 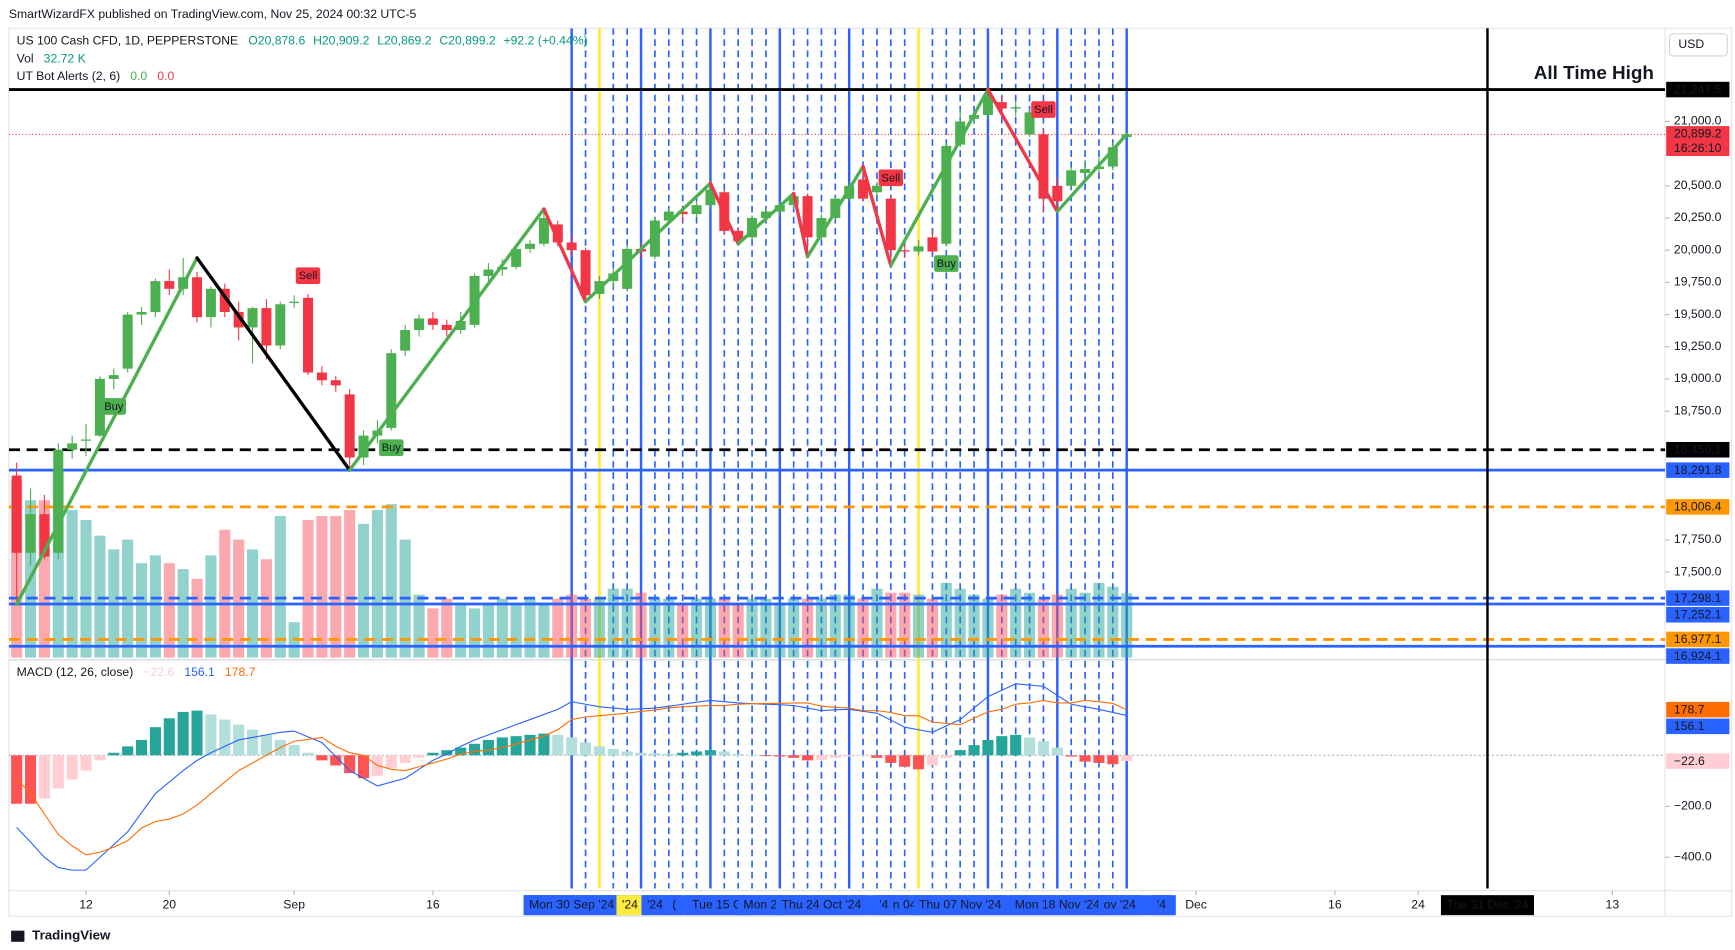 I want to click on date-label: ov '24, so click(x=1120, y=904).